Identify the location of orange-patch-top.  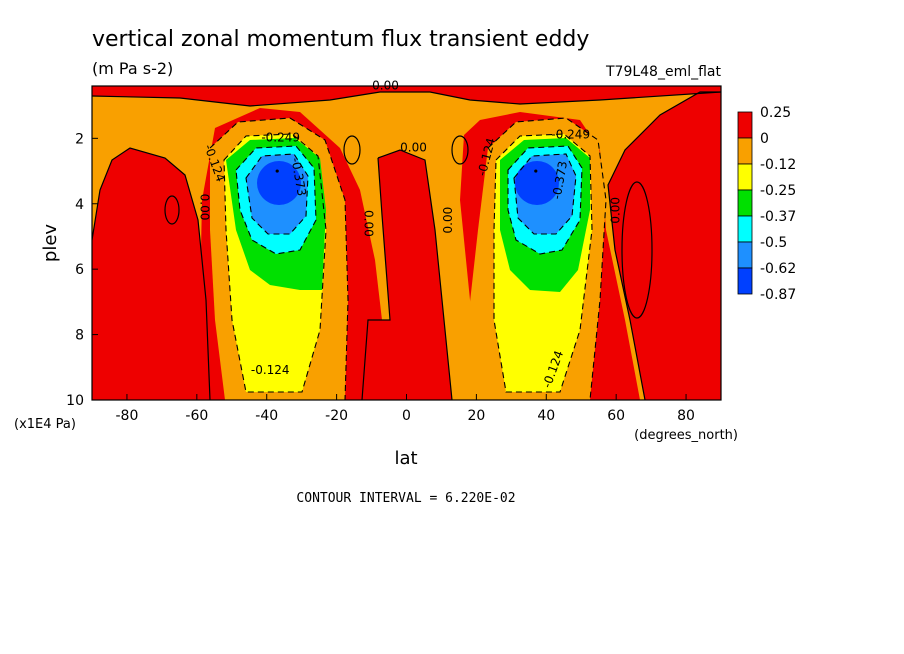
(401, 103).